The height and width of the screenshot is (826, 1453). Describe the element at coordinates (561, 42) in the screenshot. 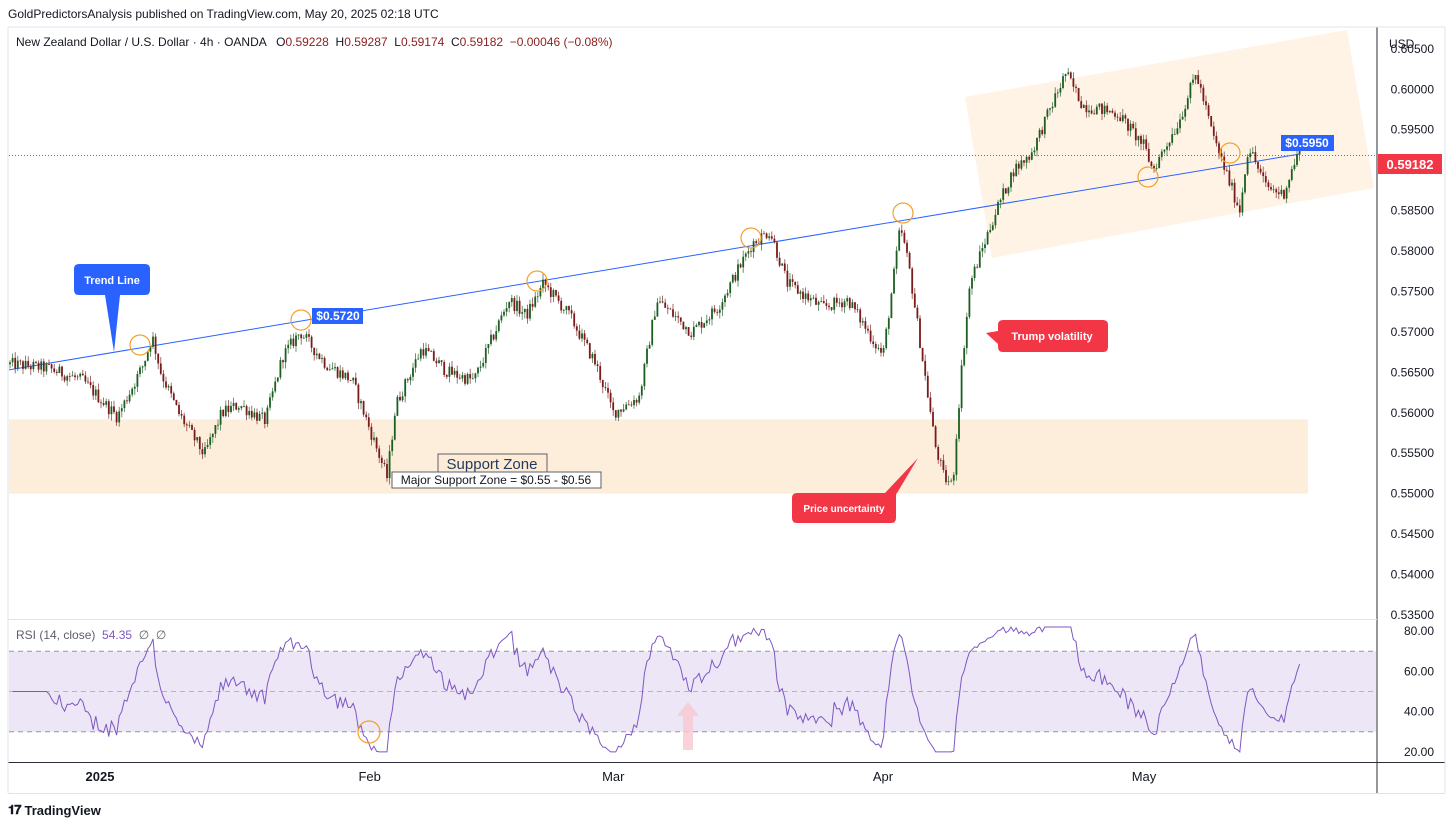

I see `change-value: −0.00046 (−0.08%)` at that location.